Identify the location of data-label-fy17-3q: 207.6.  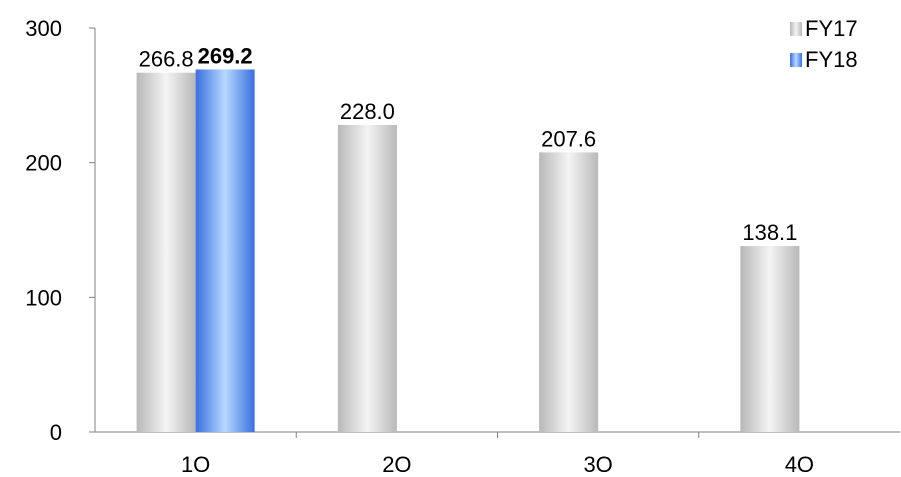
(568, 138).